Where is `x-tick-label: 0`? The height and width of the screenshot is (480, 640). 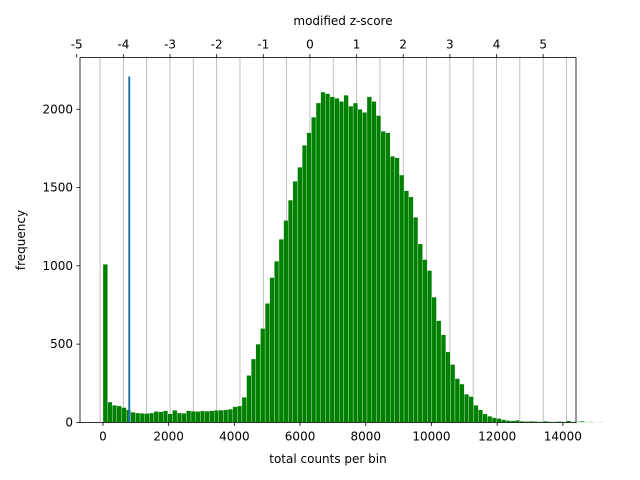
x-tick-label: 0 is located at coordinates (103, 436).